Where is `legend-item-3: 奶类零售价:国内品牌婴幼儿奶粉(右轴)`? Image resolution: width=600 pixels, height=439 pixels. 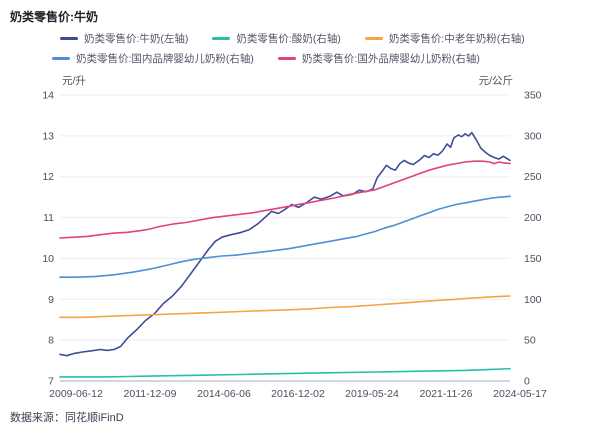
legend-item-3: 奶类零售价:国内品牌婴幼儿奶粉(右轴) is located at coordinates (153, 58).